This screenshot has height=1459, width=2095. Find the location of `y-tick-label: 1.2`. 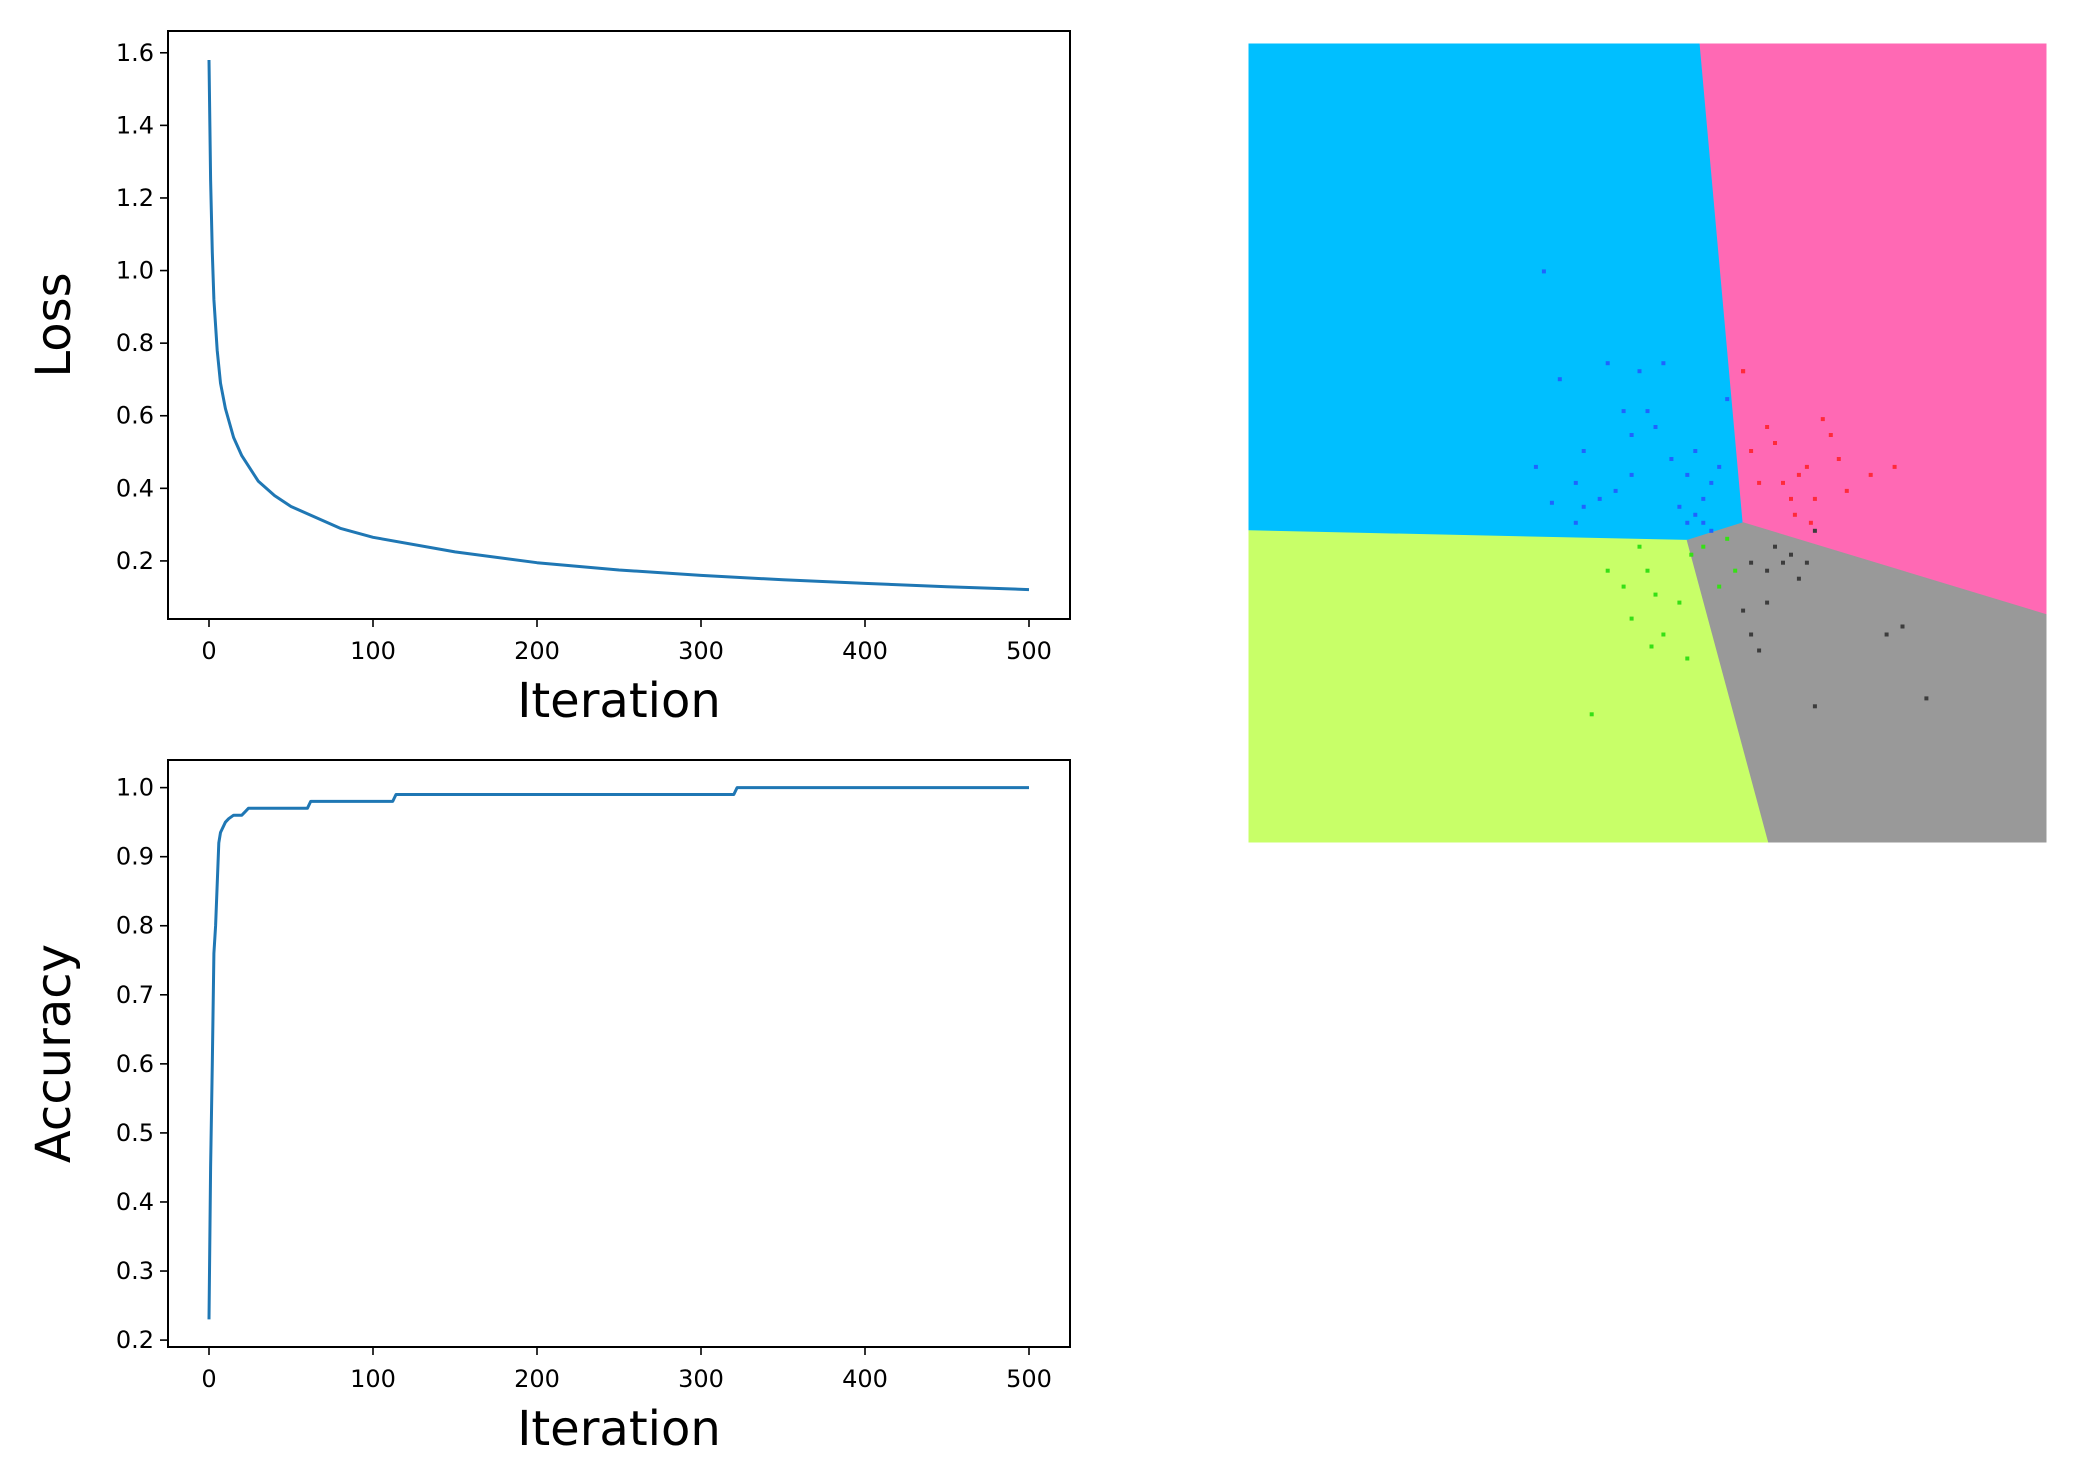

y-tick-label: 1.2 is located at coordinates (135, 198).